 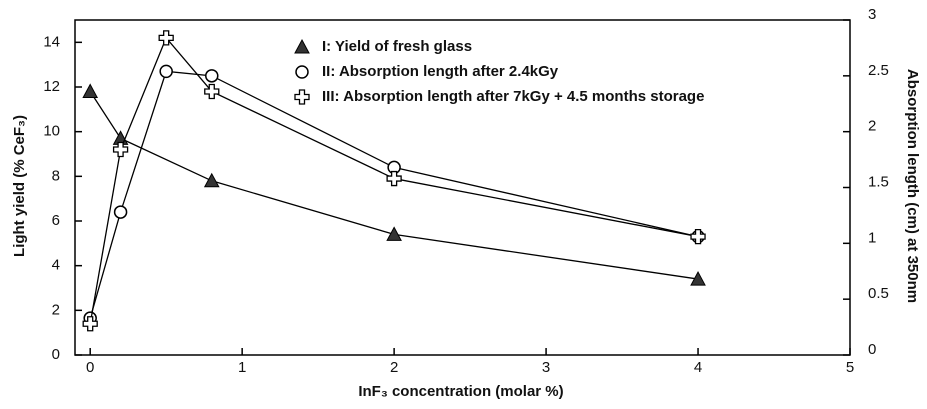 I want to click on y-axis-label: Light yield (% CeF₃), so click(x=19, y=186).